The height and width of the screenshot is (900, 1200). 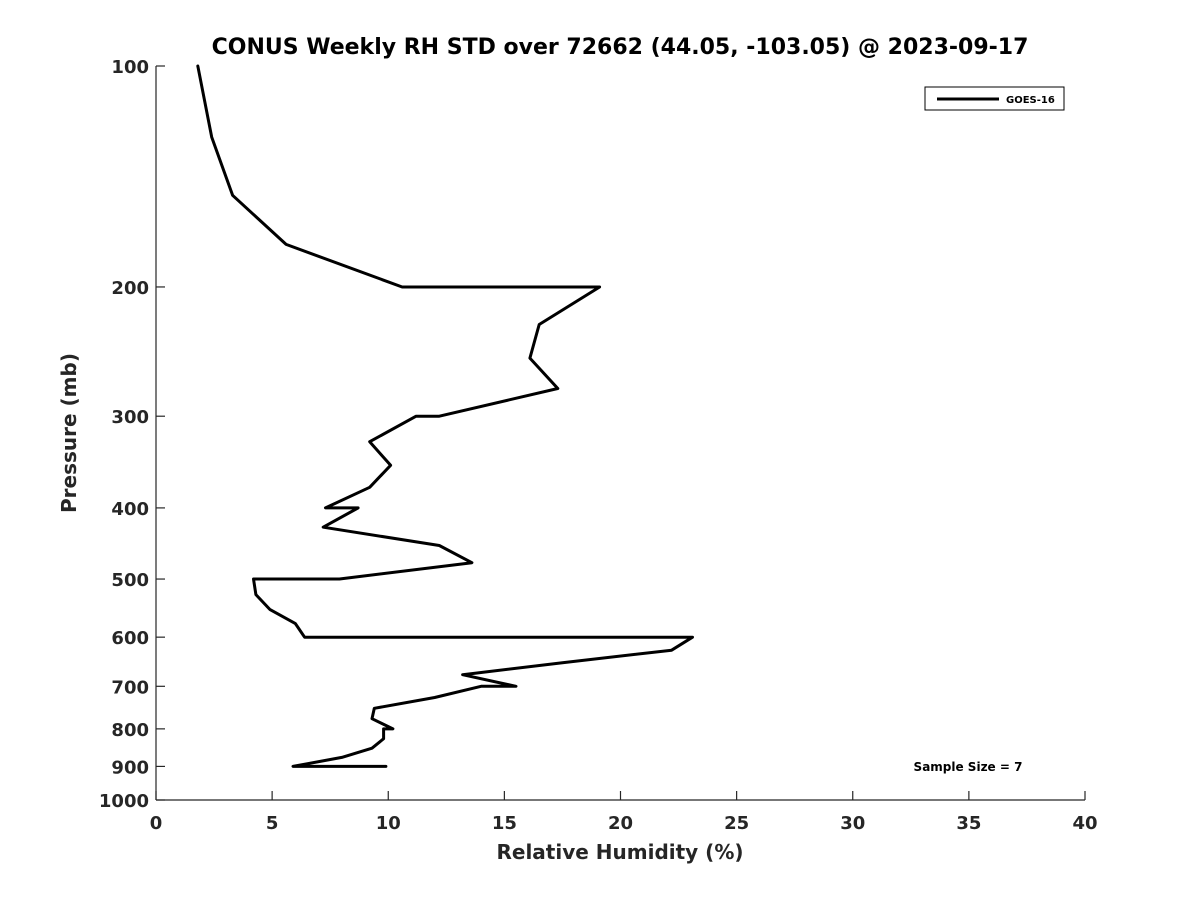 What do you see at coordinates (130, 687) in the screenshot?
I see `y-tick-label: 700` at bounding box center [130, 687].